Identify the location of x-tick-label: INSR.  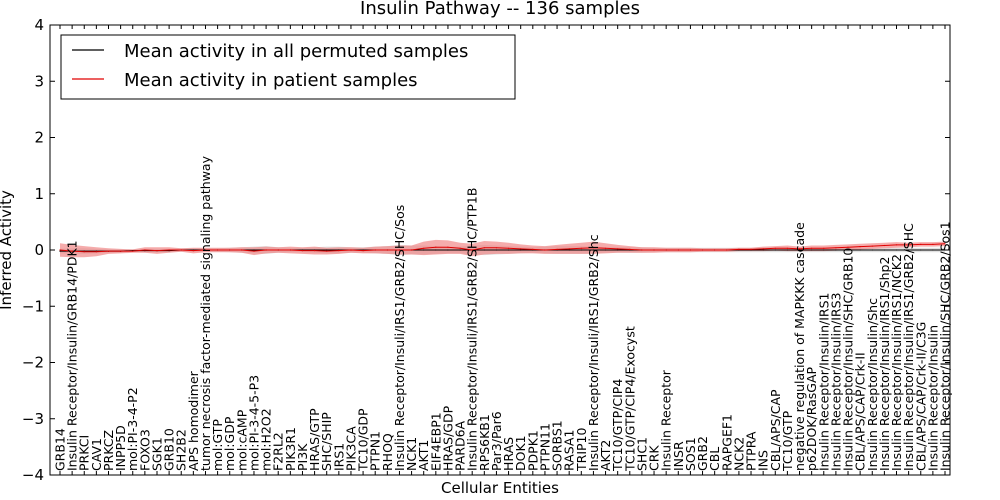
(678, 456).